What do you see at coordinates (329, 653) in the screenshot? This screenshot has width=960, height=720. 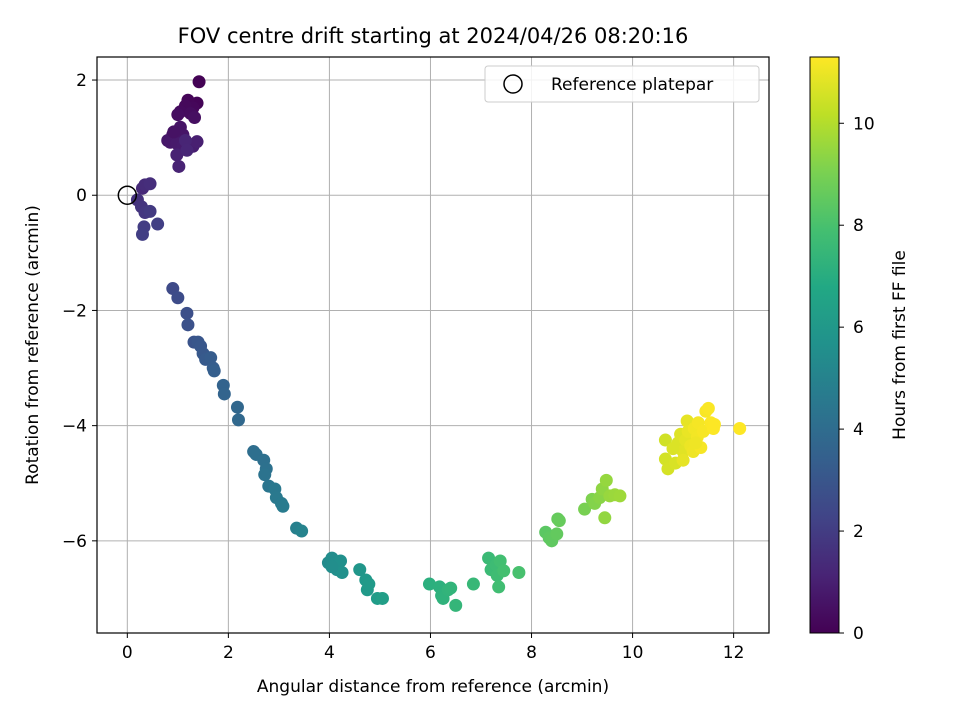 I see `x-tick-label: 4` at bounding box center [329, 653].